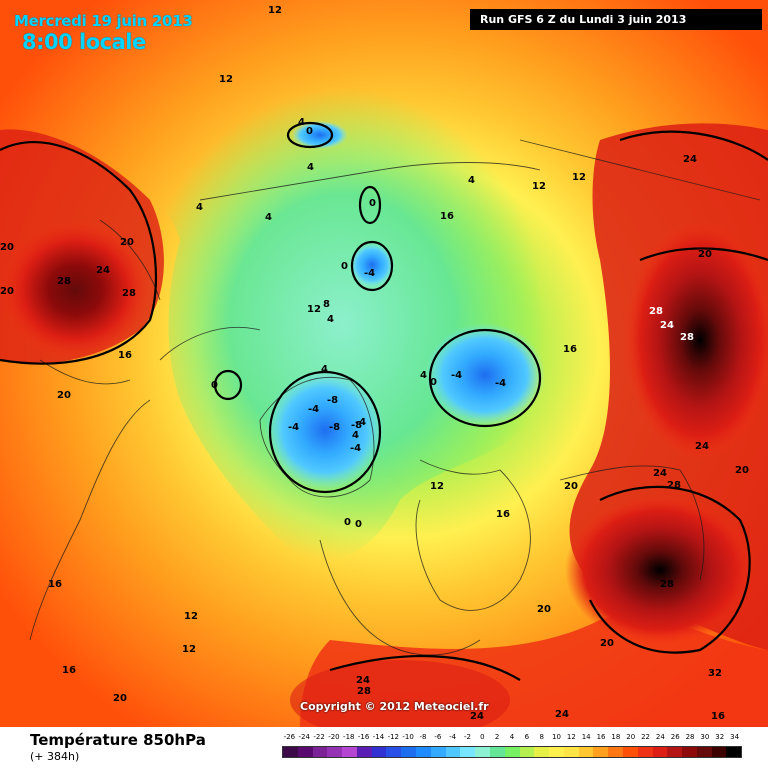 Image resolution: width=768 pixels, height=768 pixels. Describe the element at coordinates (304, 737) in the screenshot. I see `color-scale-tick: -24` at that location.